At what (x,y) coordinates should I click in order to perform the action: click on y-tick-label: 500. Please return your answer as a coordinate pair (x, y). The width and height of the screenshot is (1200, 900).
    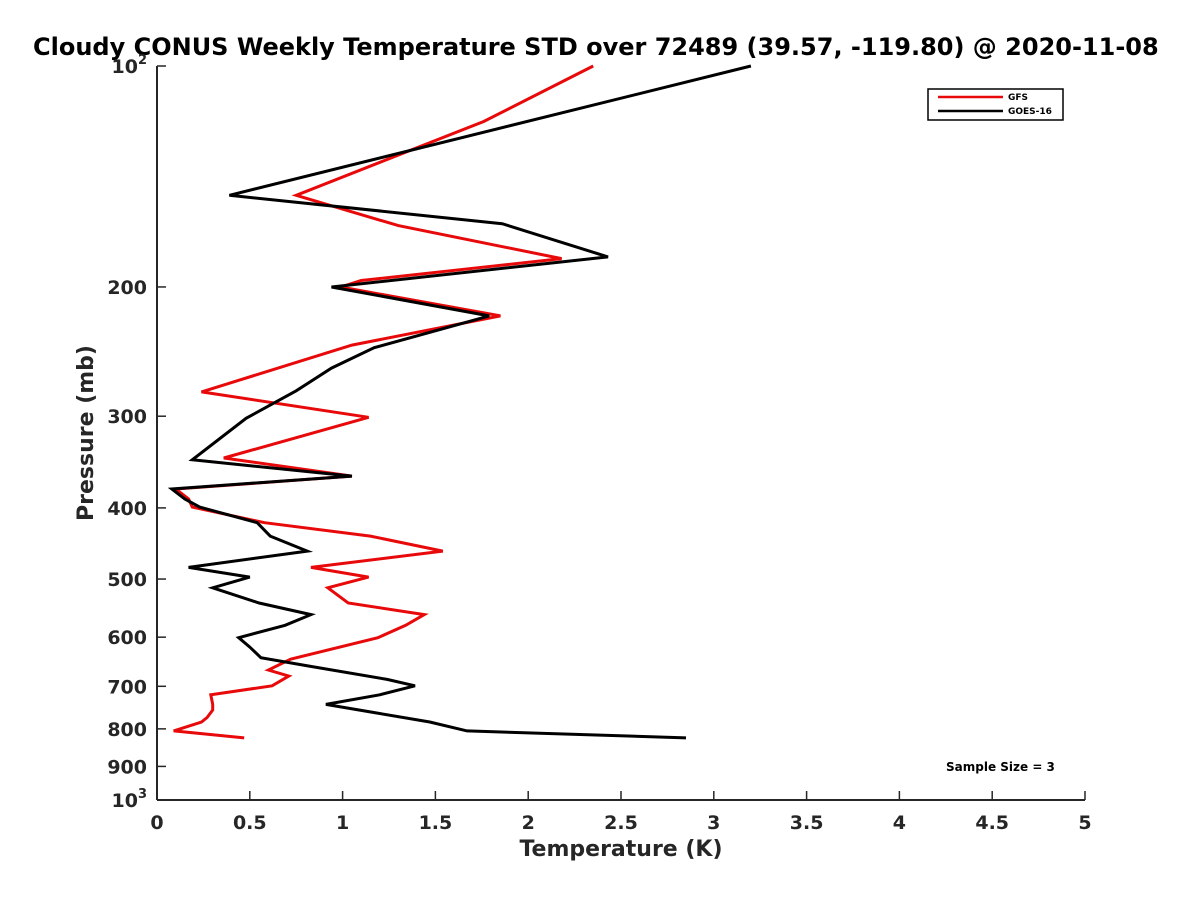
    Looking at the image, I should click on (127, 580).